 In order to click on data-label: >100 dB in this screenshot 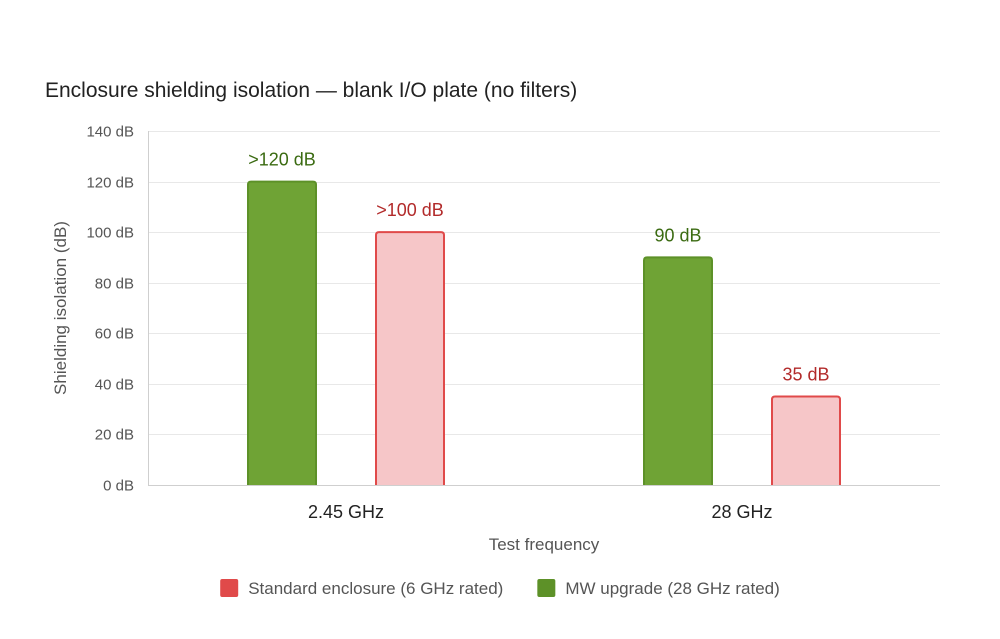, I will do `click(410, 210)`.